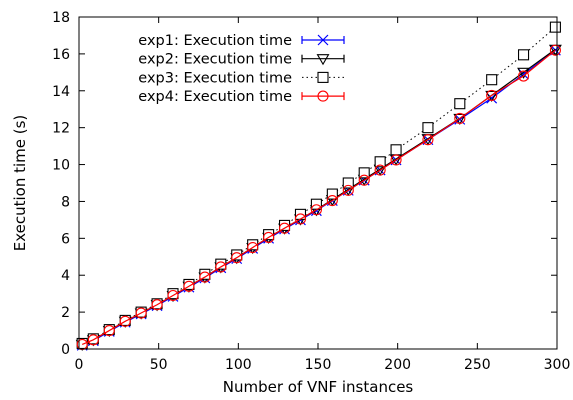 This screenshot has width=573, height=400. Describe the element at coordinates (61, 166) in the screenshot. I see `y-tick-label: 10` at that location.